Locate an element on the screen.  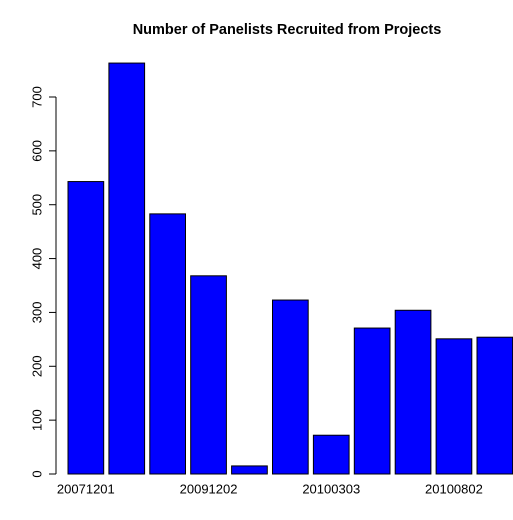
y-tick-label: 100 is located at coordinates (36, 420).